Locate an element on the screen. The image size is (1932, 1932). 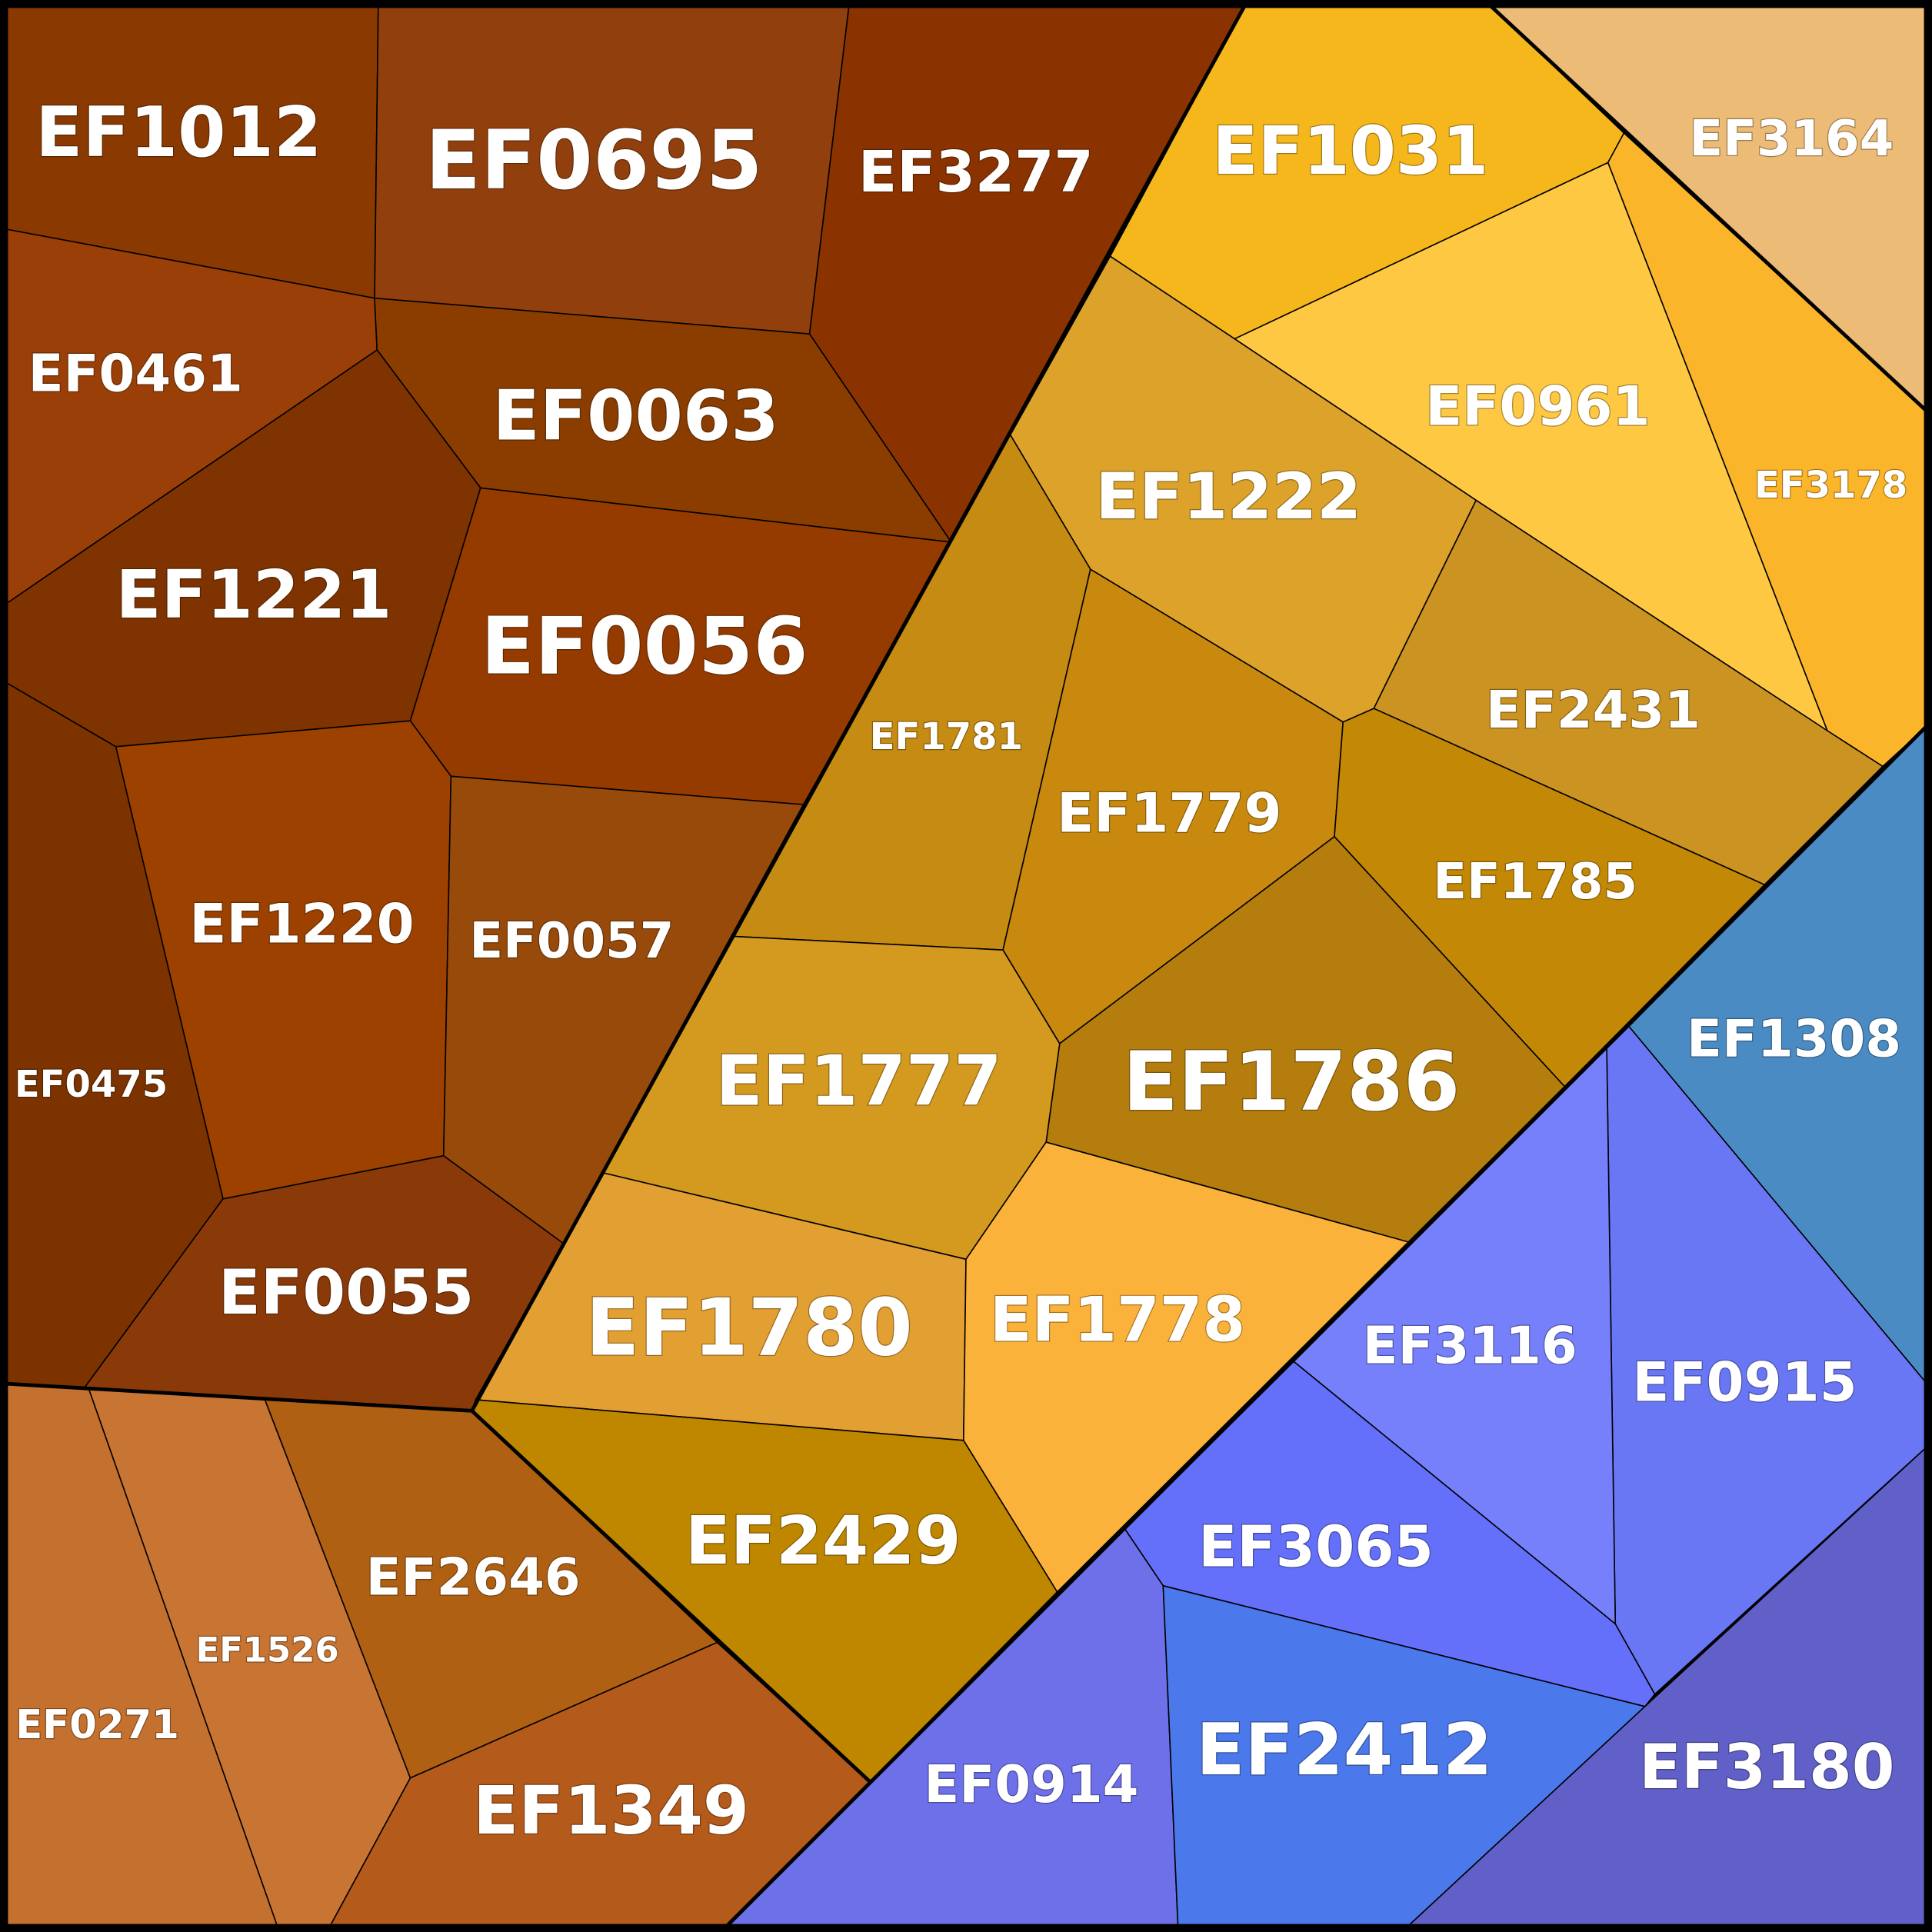
cell-label: EF0475 is located at coordinates (91, 1084).